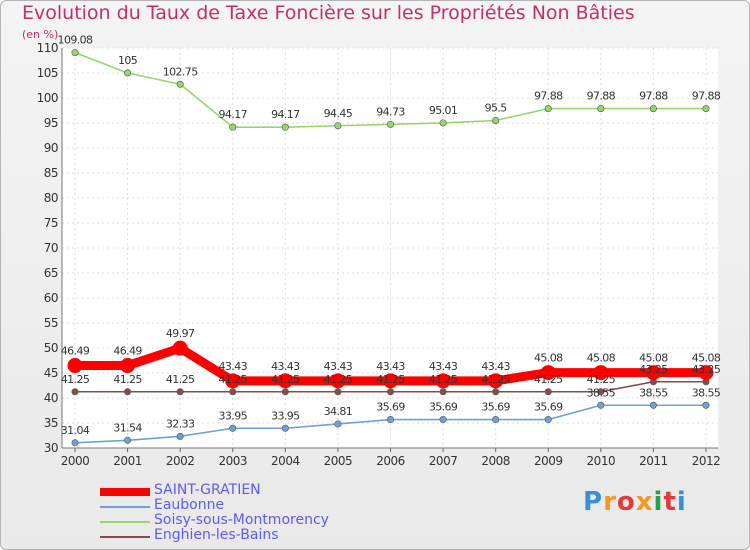 The height and width of the screenshot is (550, 750). Describe the element at coordinates (495, 461) in the screenshot. I see `x-tick-label: 2008` at that location.